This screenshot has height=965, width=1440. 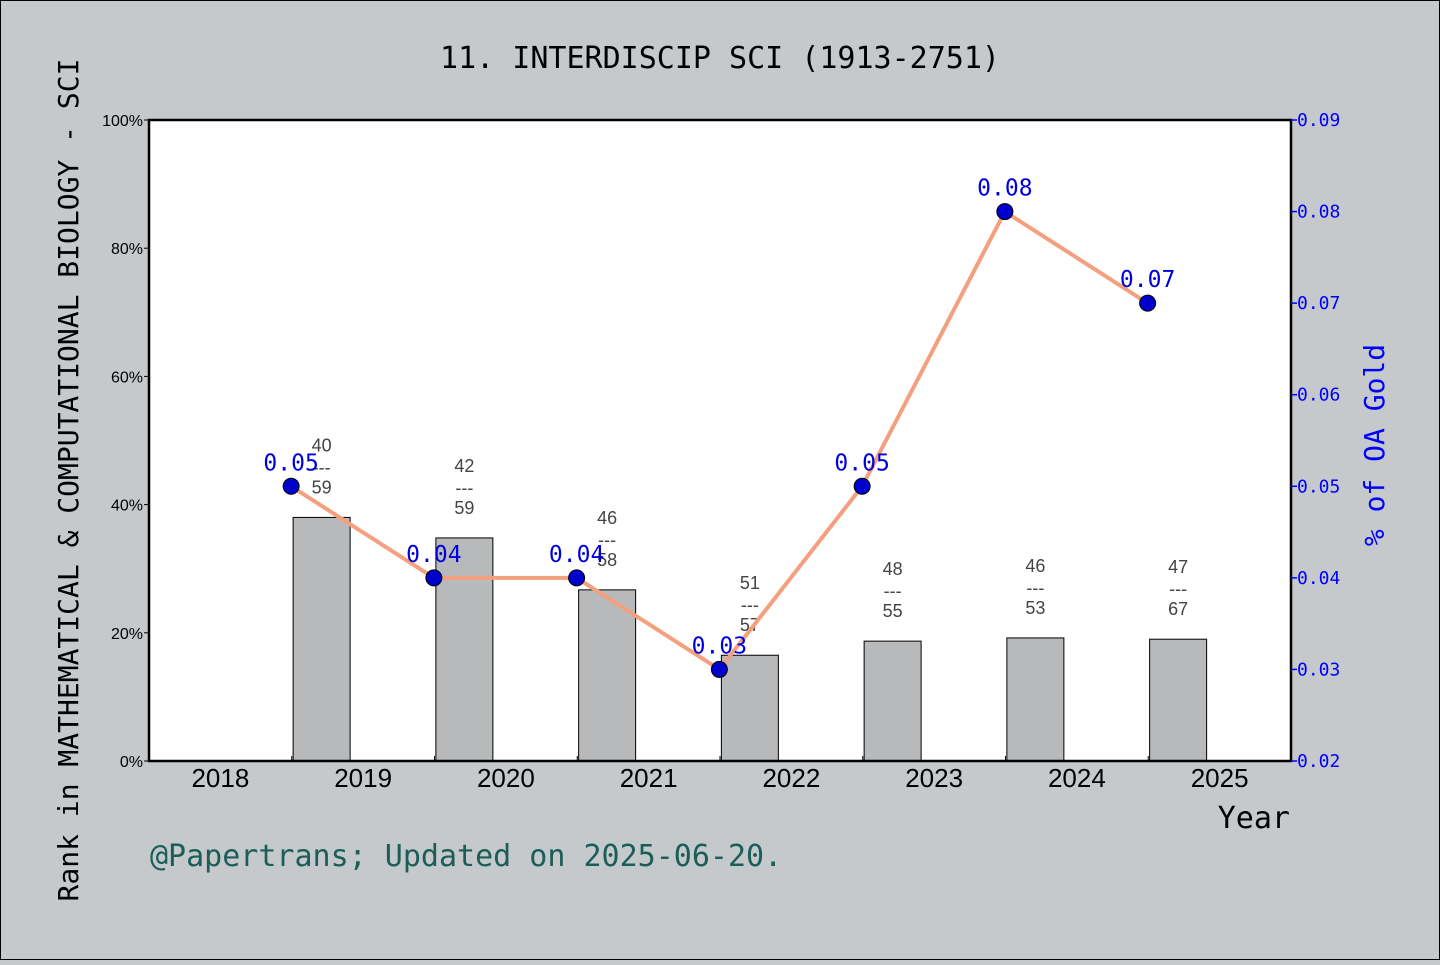 I want to click on bar-total-label: 57, so click(x=750, y=625).